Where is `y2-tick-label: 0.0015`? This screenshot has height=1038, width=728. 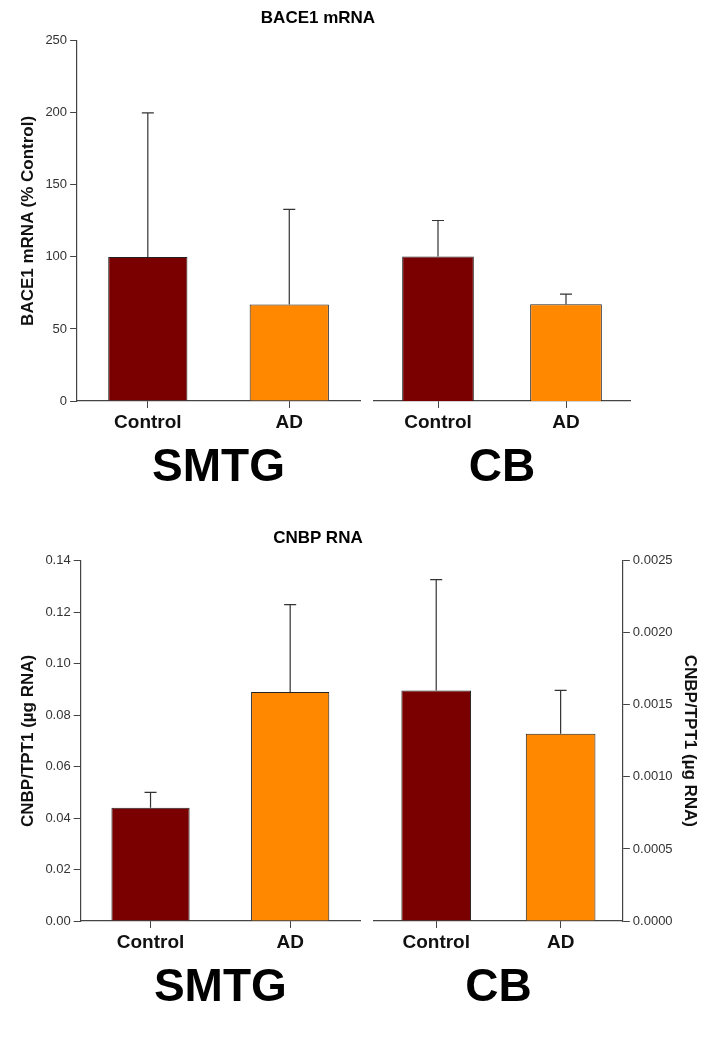 y2-tick-label: 0.0015 is located at coordinates (652, 704).